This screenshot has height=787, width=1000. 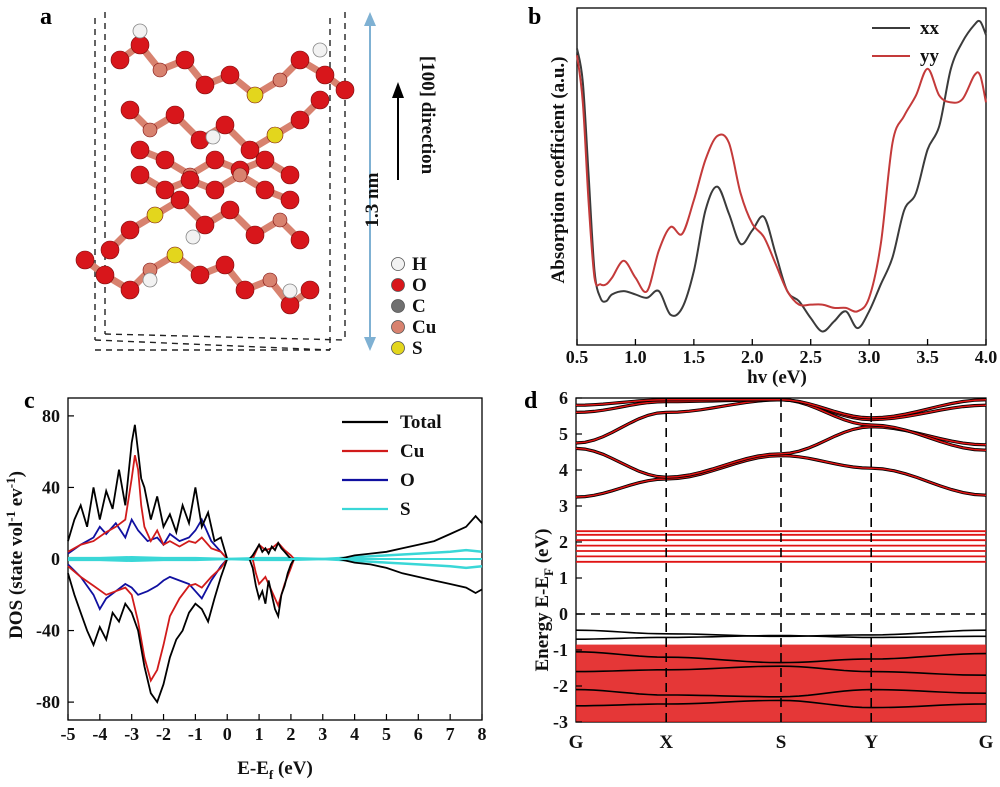 What do you see at coordinates (274, 585) in the screenshot?
I see `series-o_down` at bounding box center [274, 585].